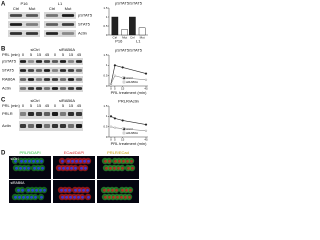 The image size is (320, 240). Describe the element at coordinates (107, 35) in the screenshot. I see `y-tick-label: 0` at that location.